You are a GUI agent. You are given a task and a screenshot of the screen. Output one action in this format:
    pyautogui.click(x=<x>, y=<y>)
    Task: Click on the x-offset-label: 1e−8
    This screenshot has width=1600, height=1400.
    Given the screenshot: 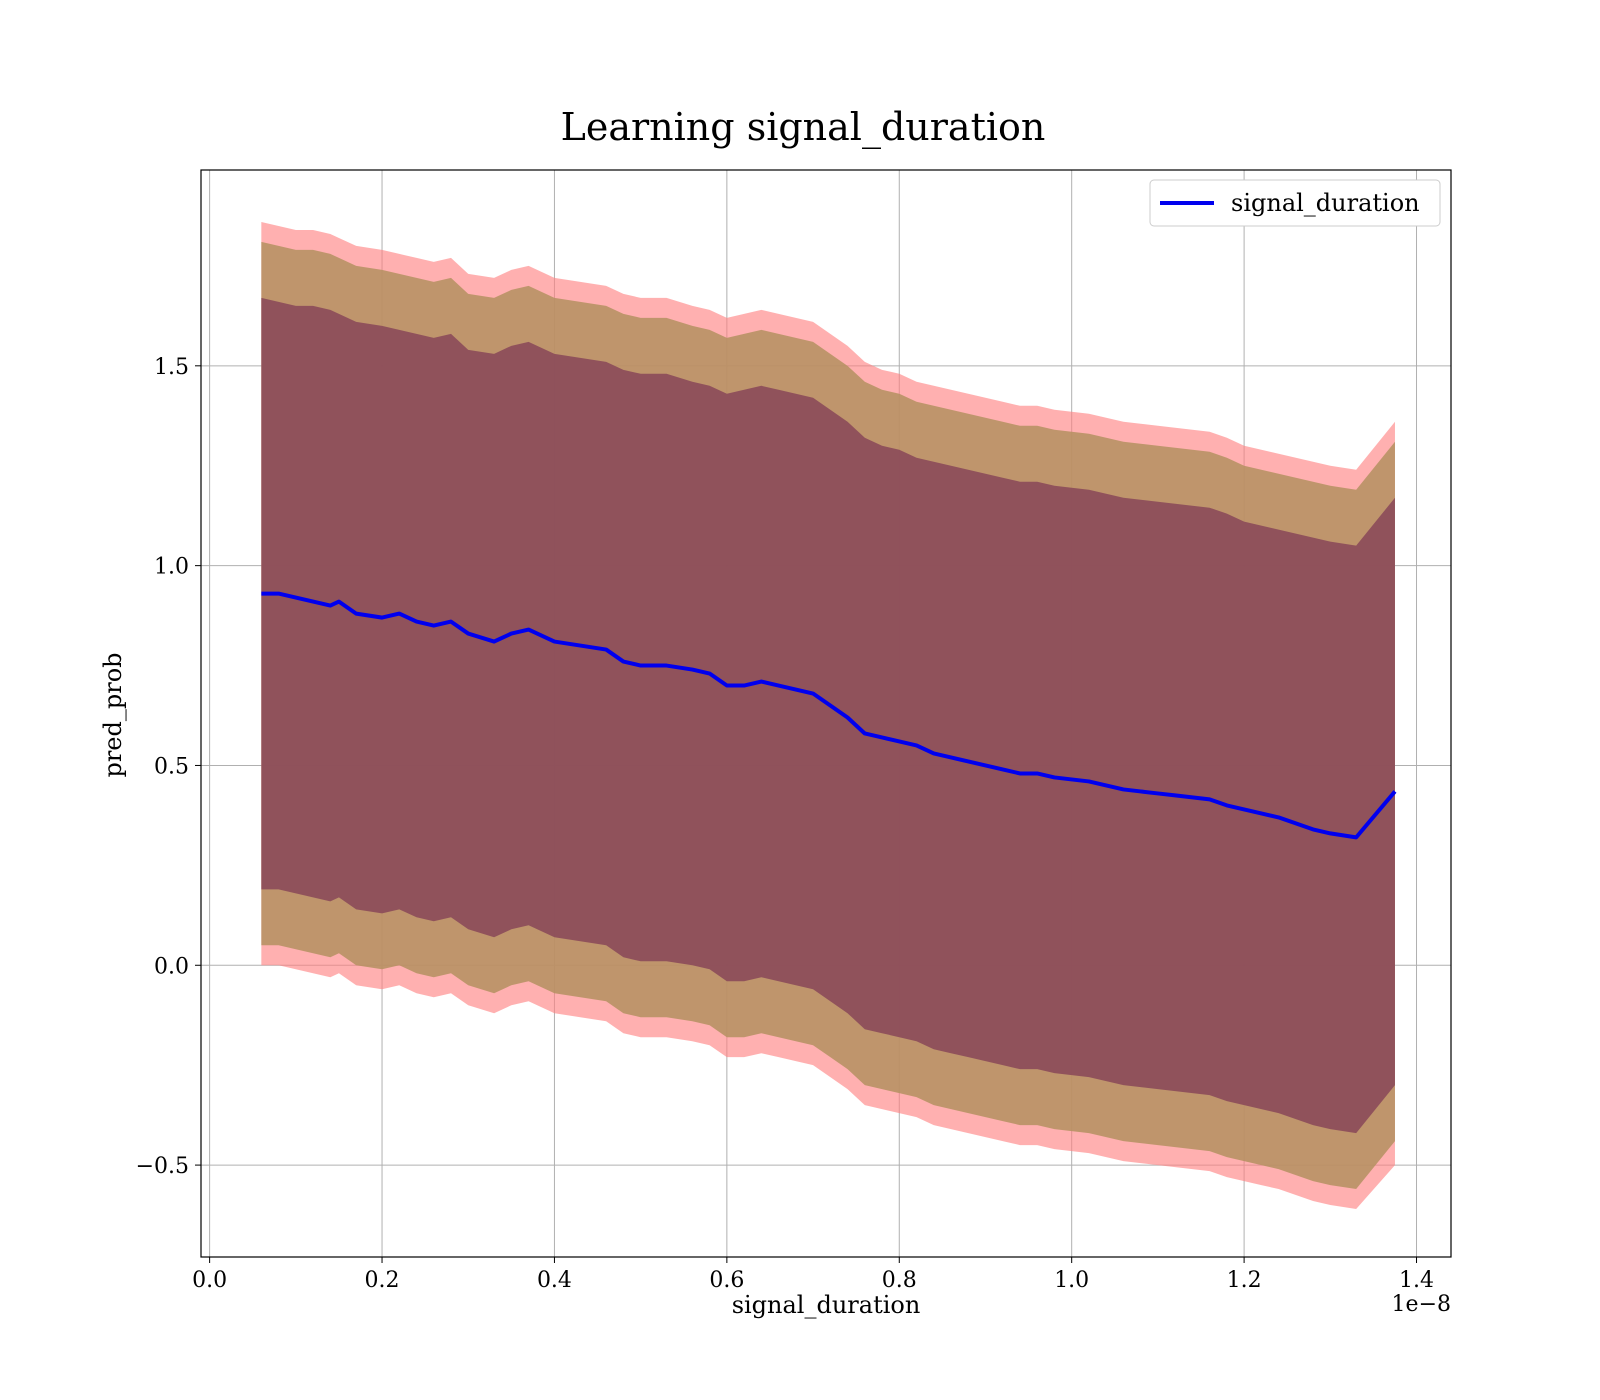 What is the action you would take?
    pyautogui.click(x=1421, y=1304)
    